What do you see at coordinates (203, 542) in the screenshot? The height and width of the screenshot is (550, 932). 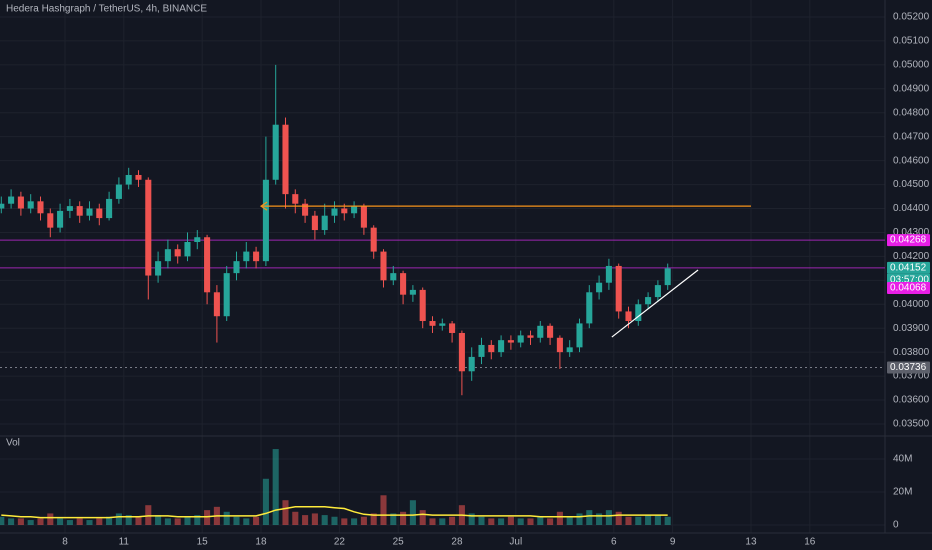 I see `x-tick-label: 15` at bounding box center [203, 542].